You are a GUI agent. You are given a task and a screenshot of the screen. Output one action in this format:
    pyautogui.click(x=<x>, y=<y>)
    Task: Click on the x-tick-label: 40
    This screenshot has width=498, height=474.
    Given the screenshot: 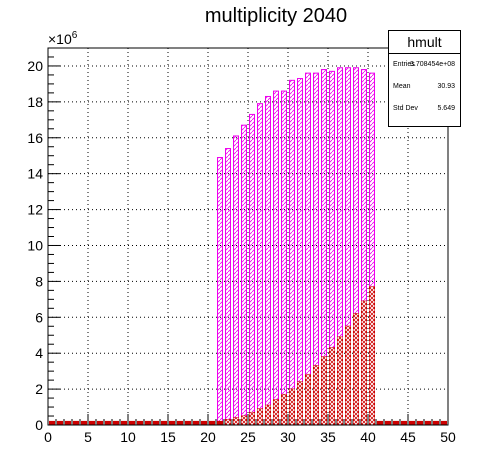 What is the action you would take?
    pyautogui.click(x=368, y=437)
    